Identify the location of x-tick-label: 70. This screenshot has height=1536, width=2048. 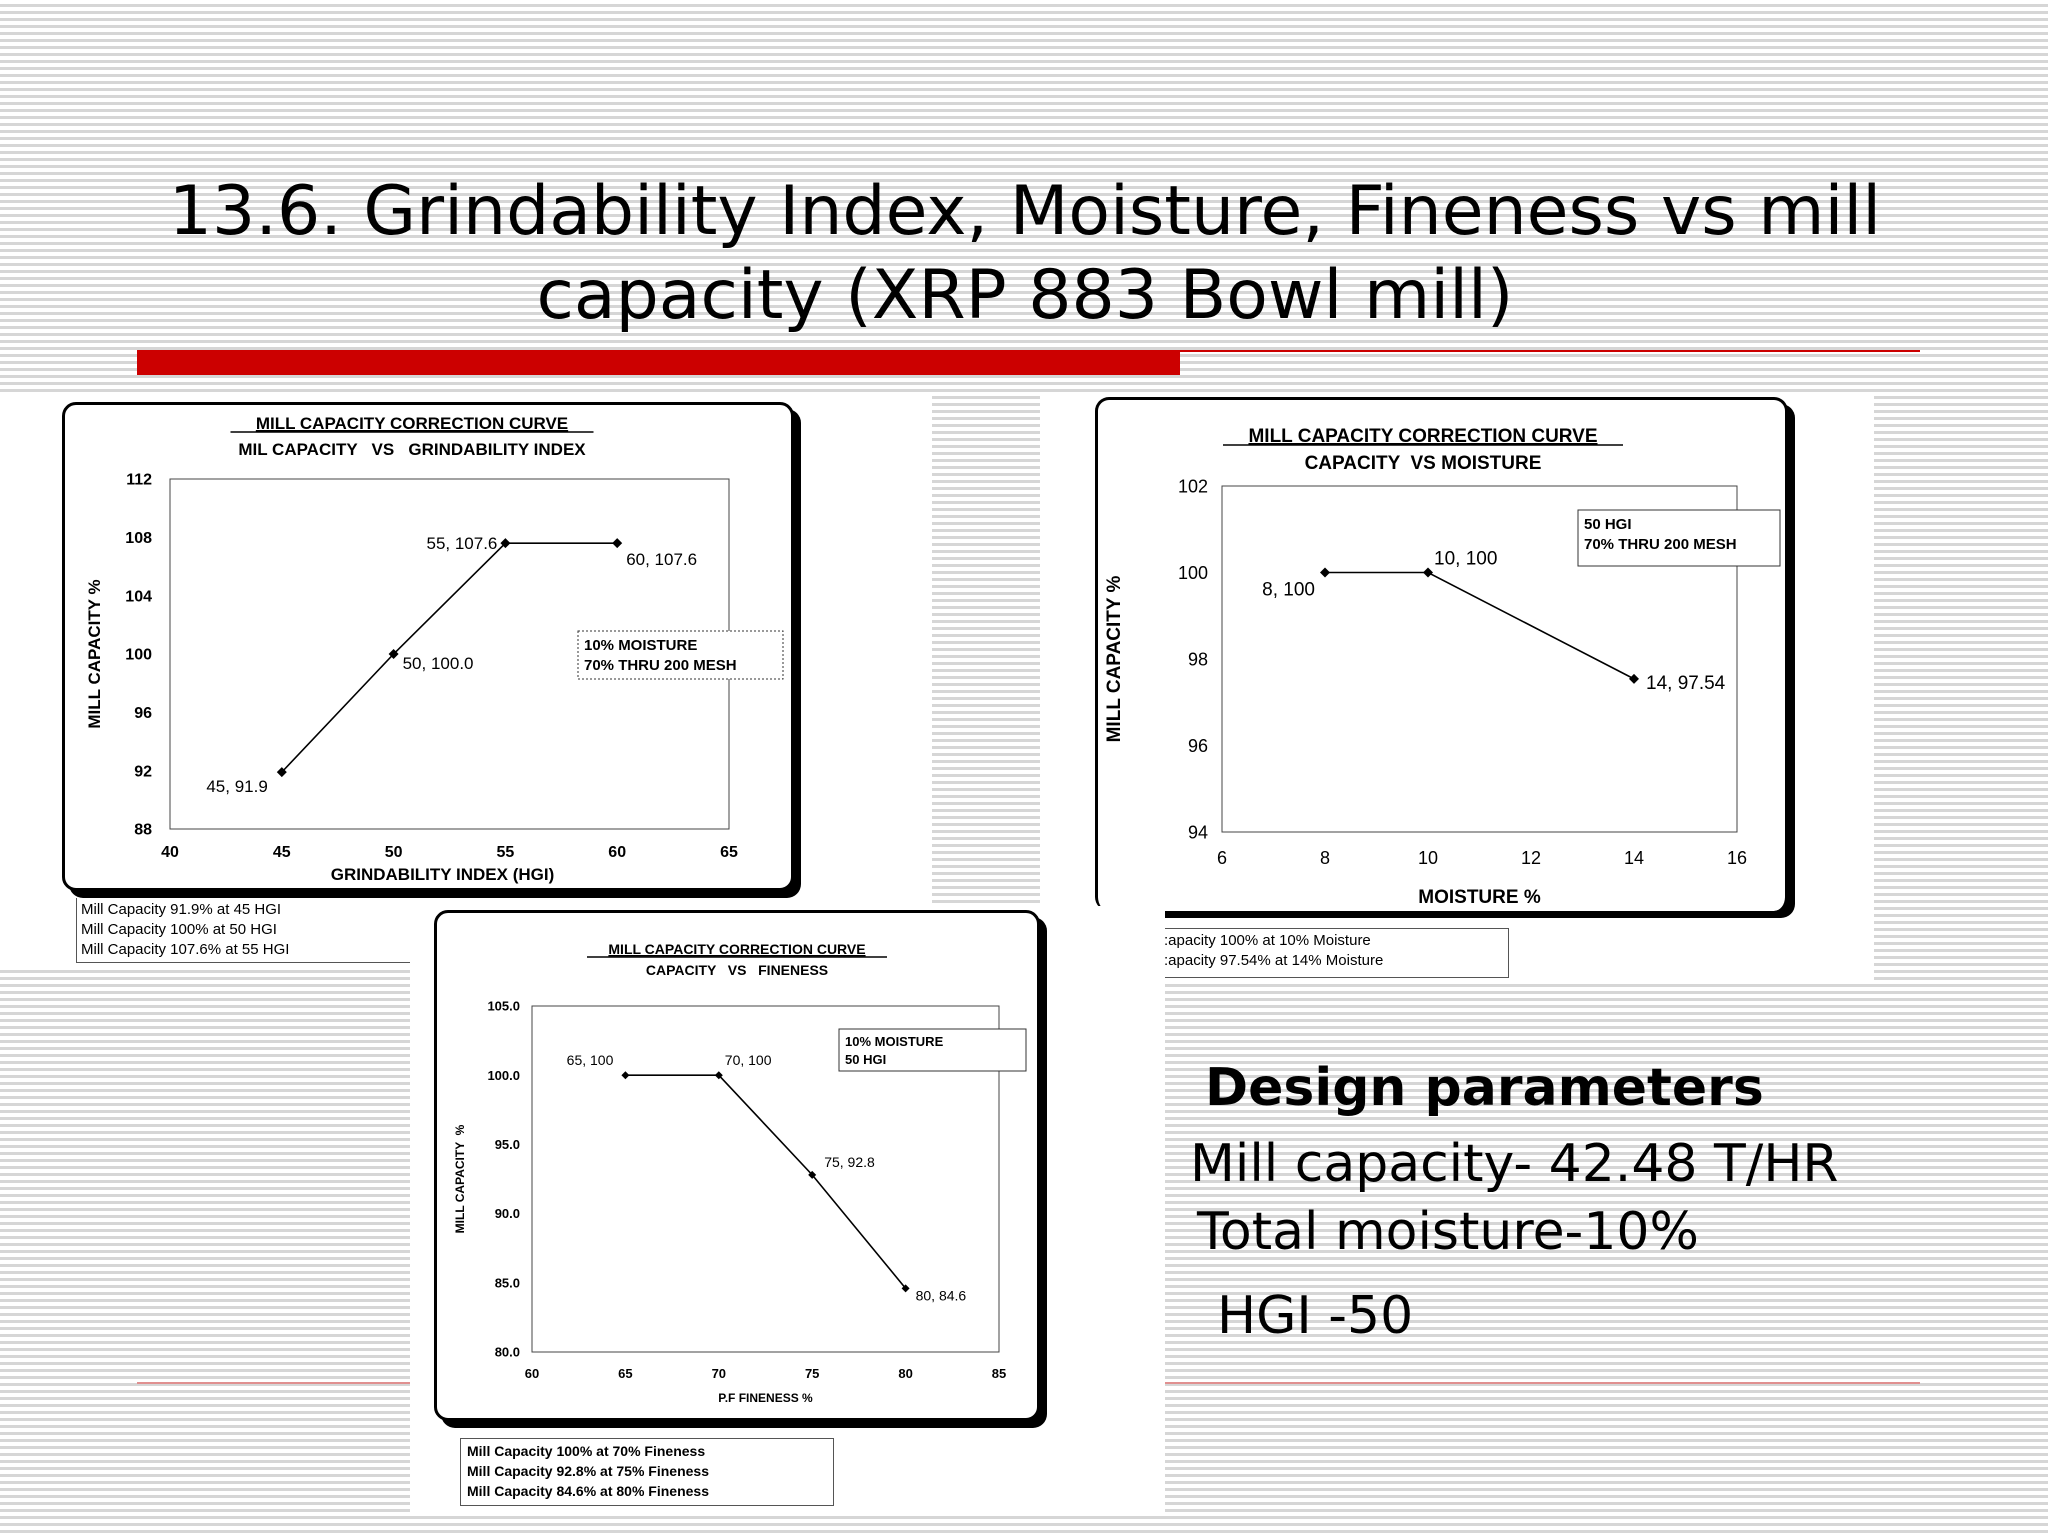
(719, 1373).